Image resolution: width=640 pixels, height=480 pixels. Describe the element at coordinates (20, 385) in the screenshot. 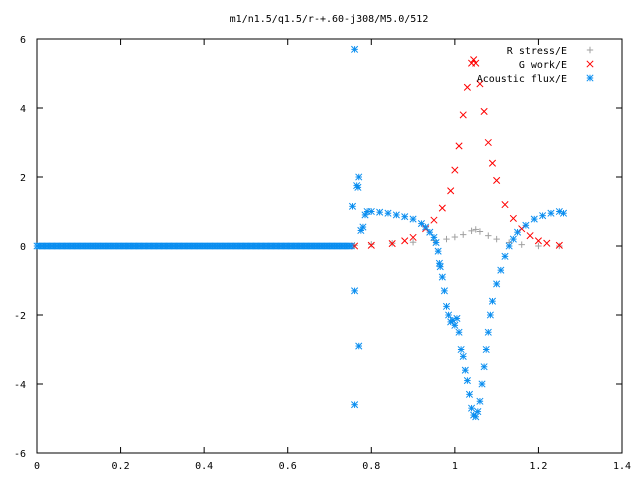

I see `y-tick-label: -4` at that location.